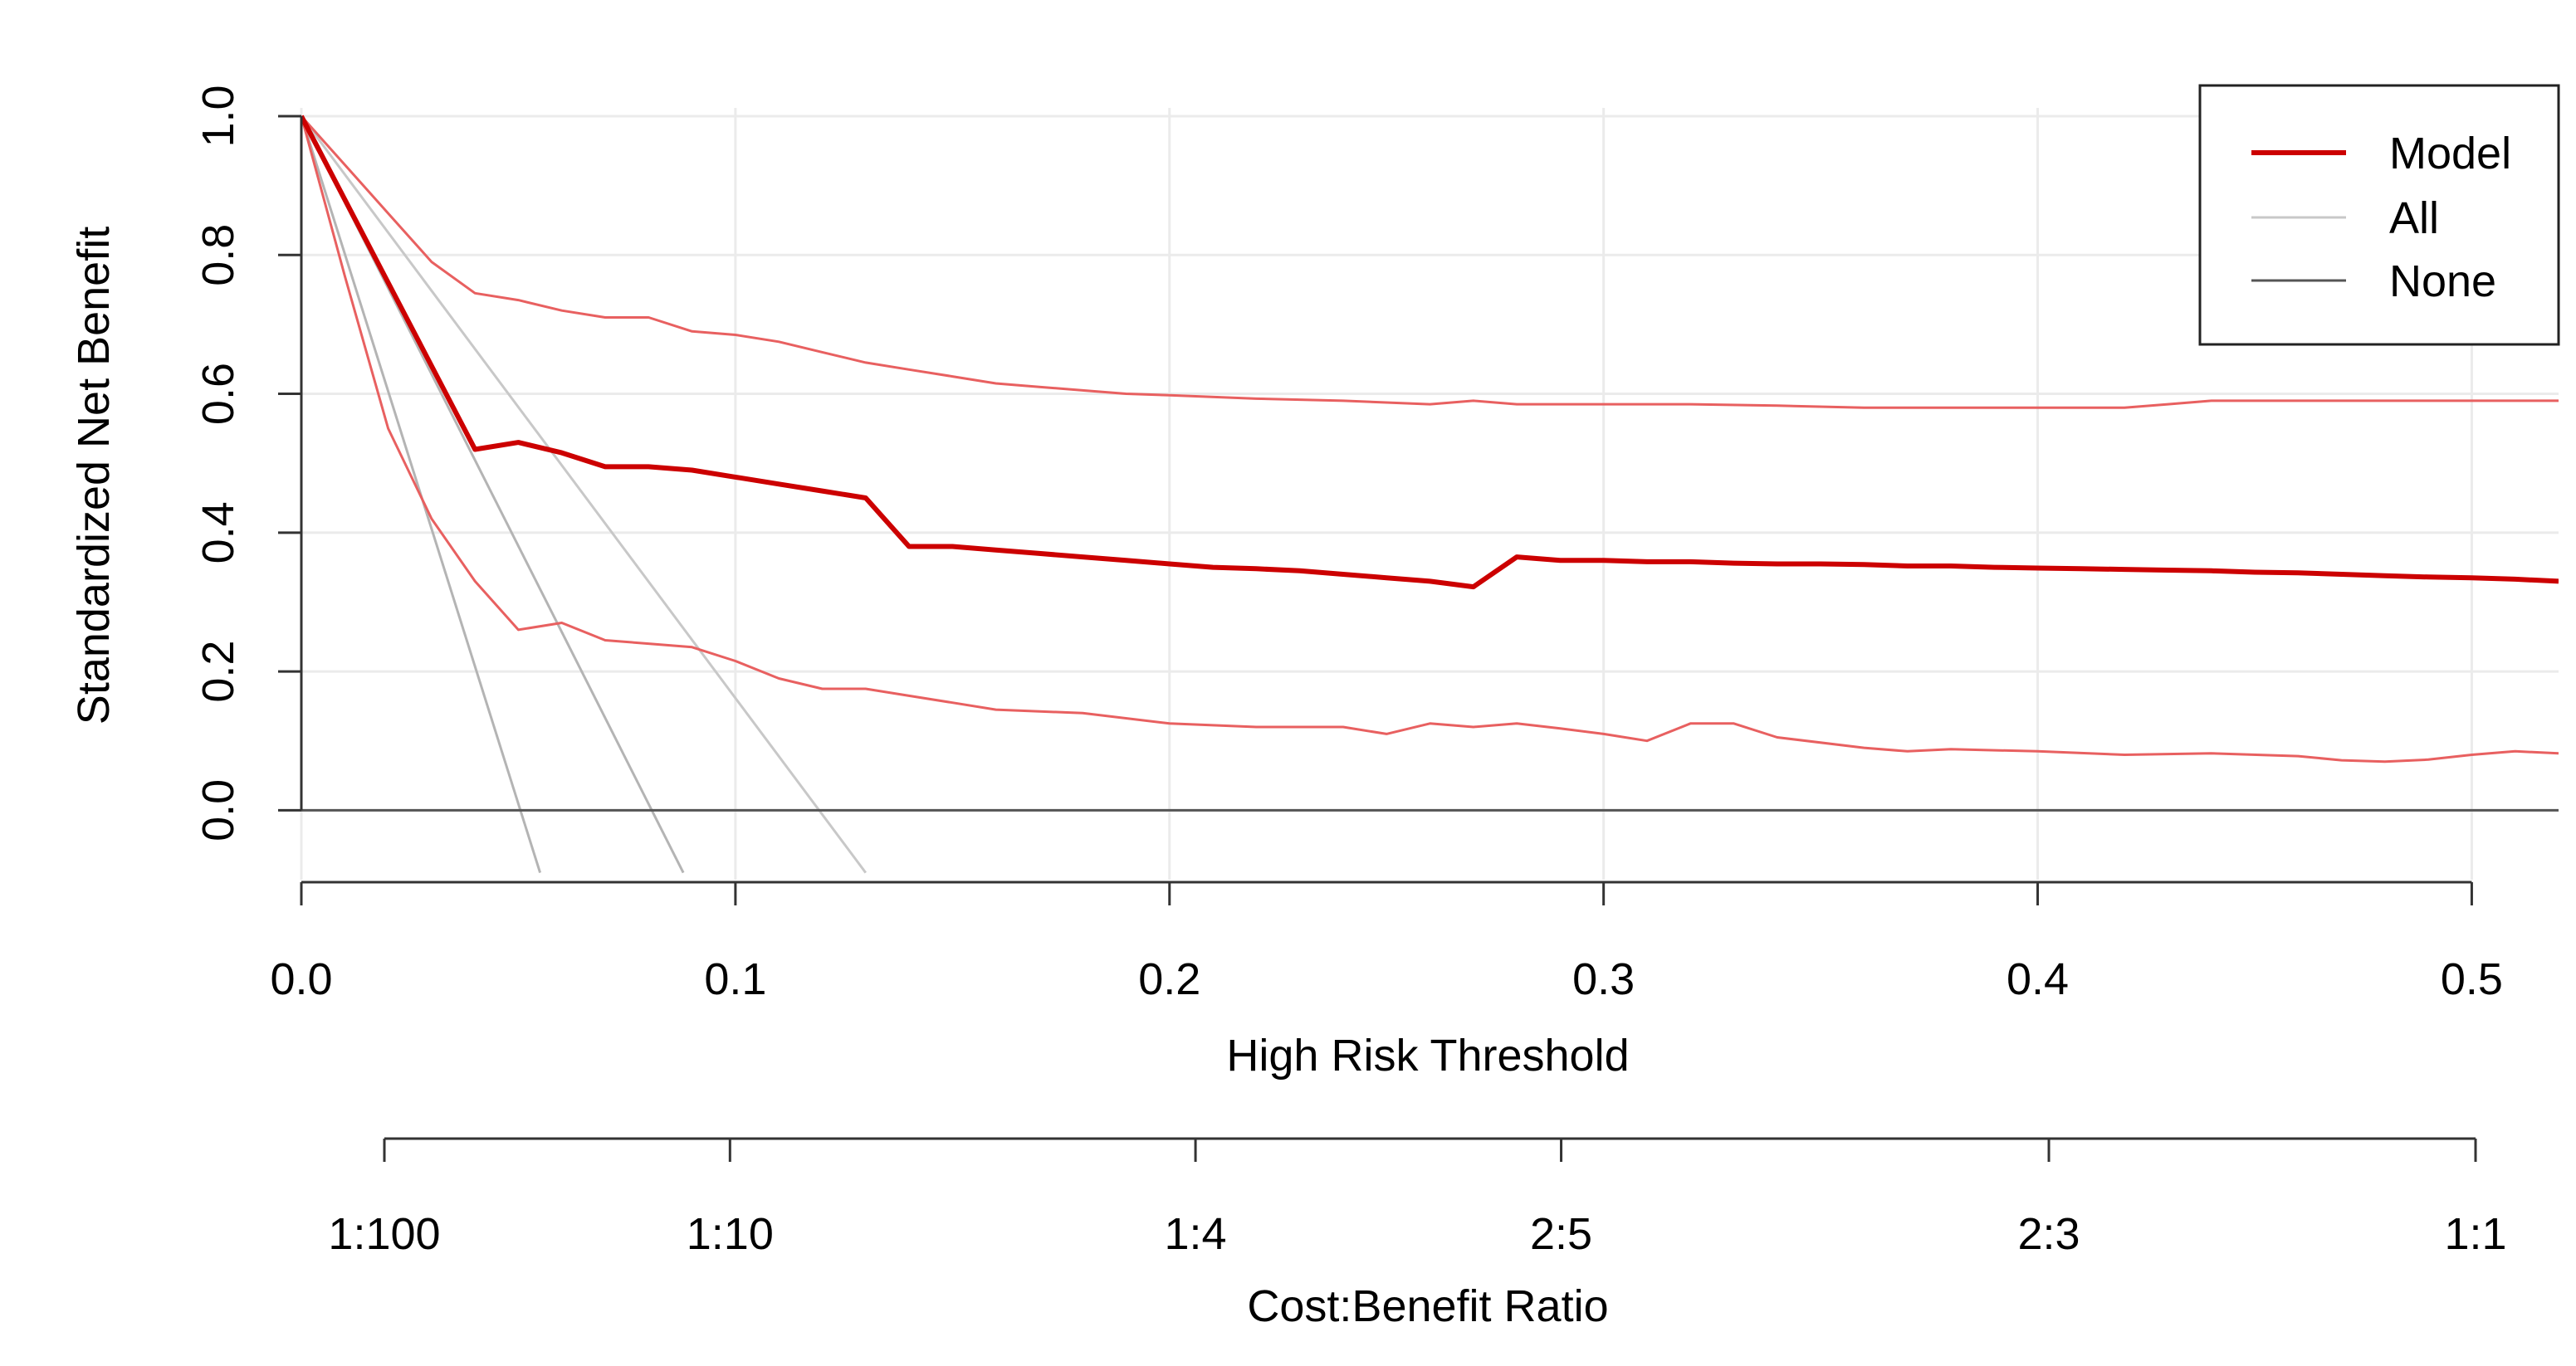  Describe the element at coordinates (218, 116) in the screenshot. I see `y-tick-label: 1.0` at that location.